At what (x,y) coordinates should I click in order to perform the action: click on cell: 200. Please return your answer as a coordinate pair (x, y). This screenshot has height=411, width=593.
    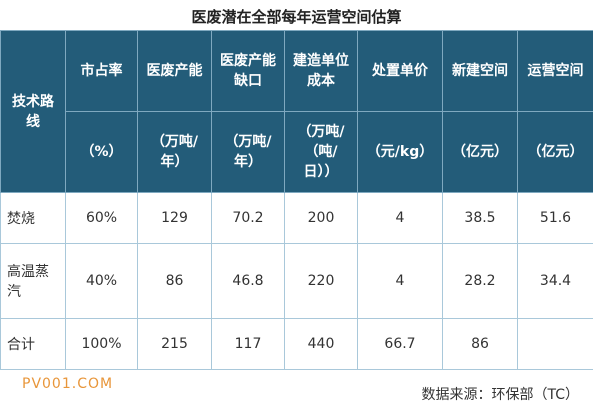
    Looking at the image, I should click on (321, 218).